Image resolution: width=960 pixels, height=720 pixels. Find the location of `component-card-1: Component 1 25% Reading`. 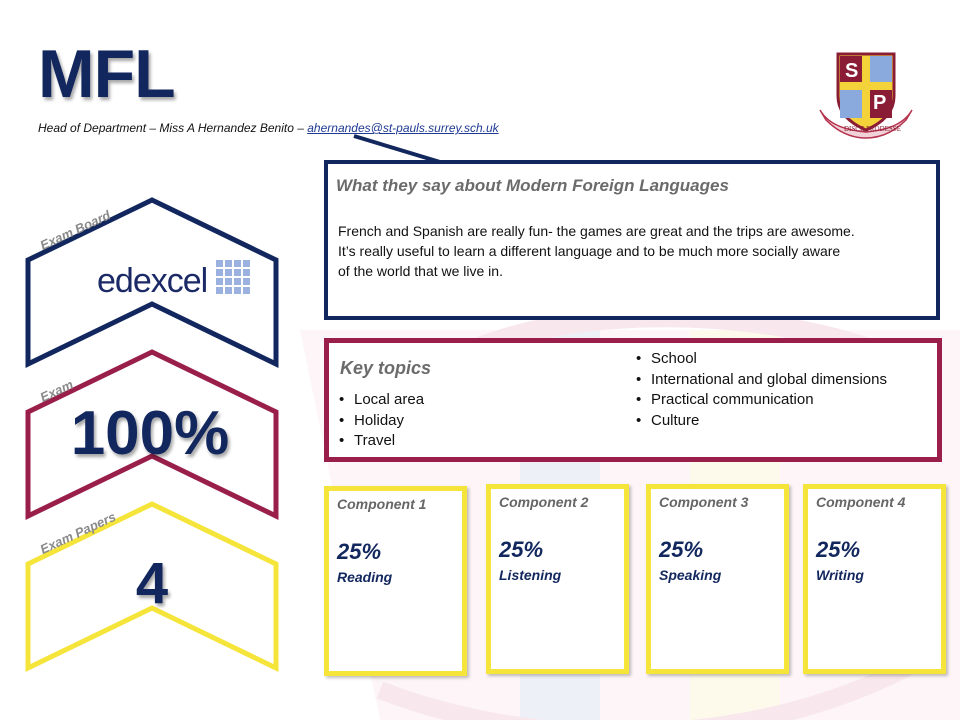

component-card-1: Component 1 25% Reading is located at coordinates (395, 581).